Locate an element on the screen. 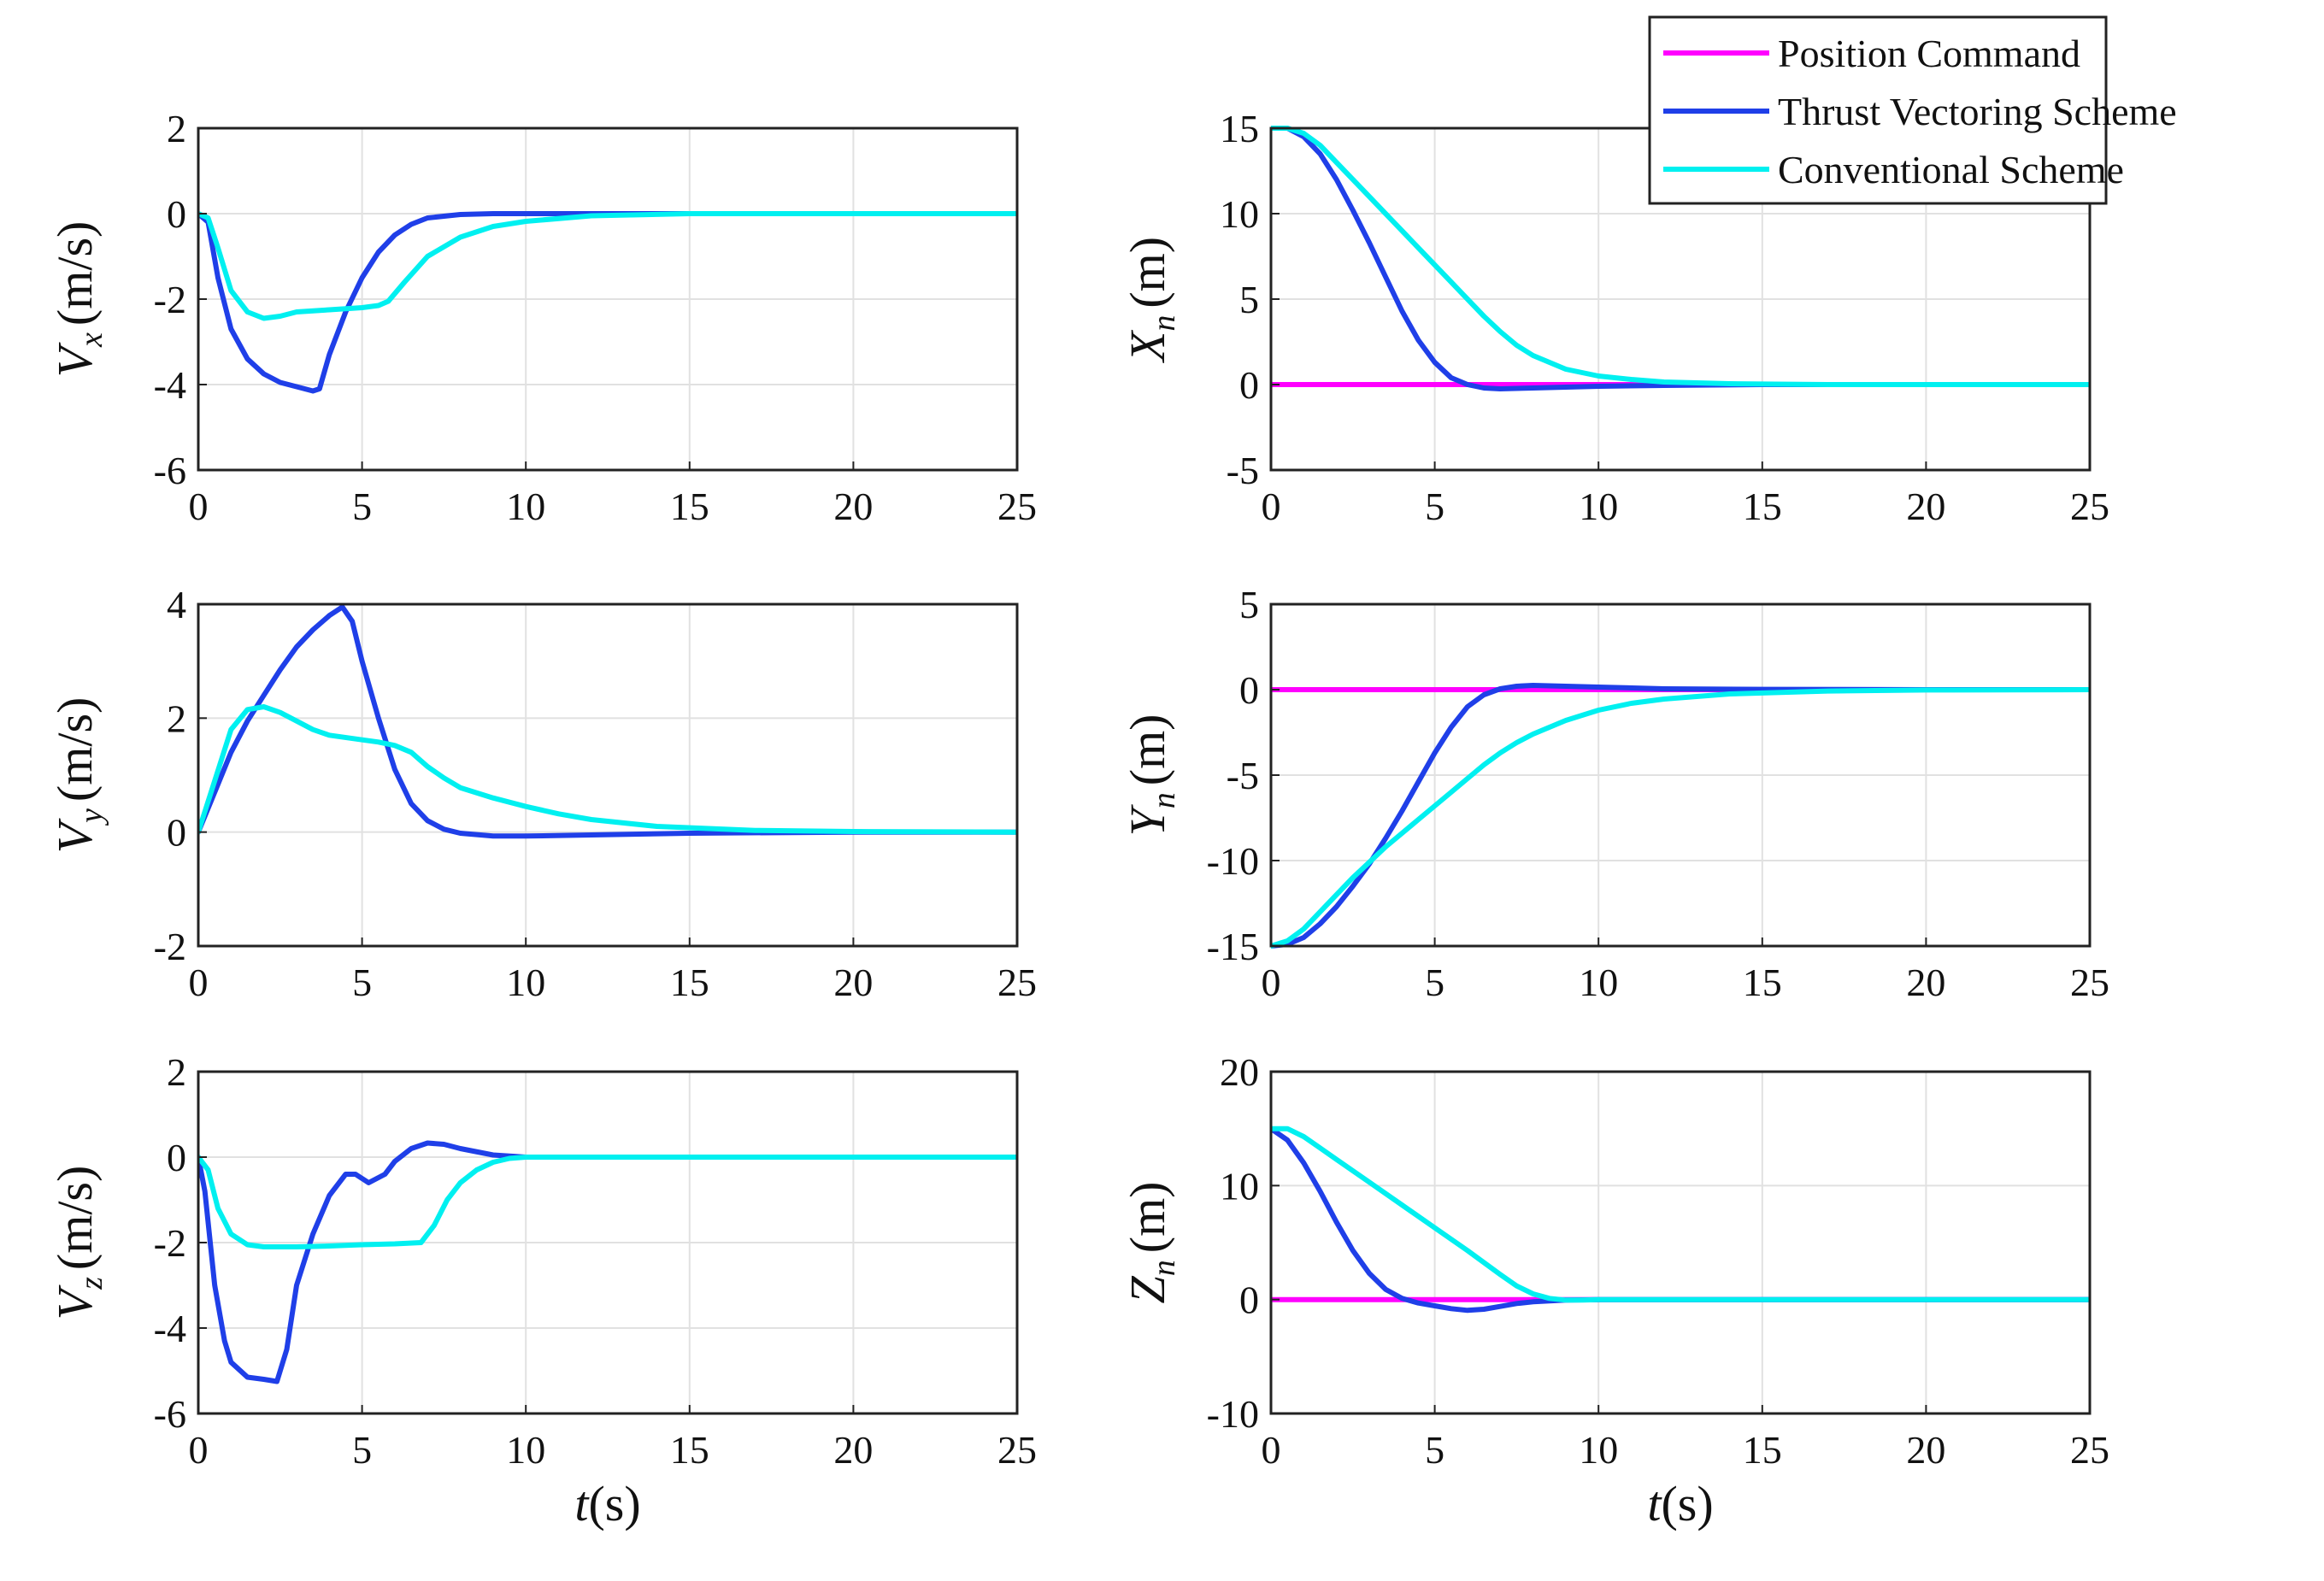 The height and width of the screenshot is (1581, 2324). y-axis-label: Vz (m/s) is located at coordinates (78, 1243).